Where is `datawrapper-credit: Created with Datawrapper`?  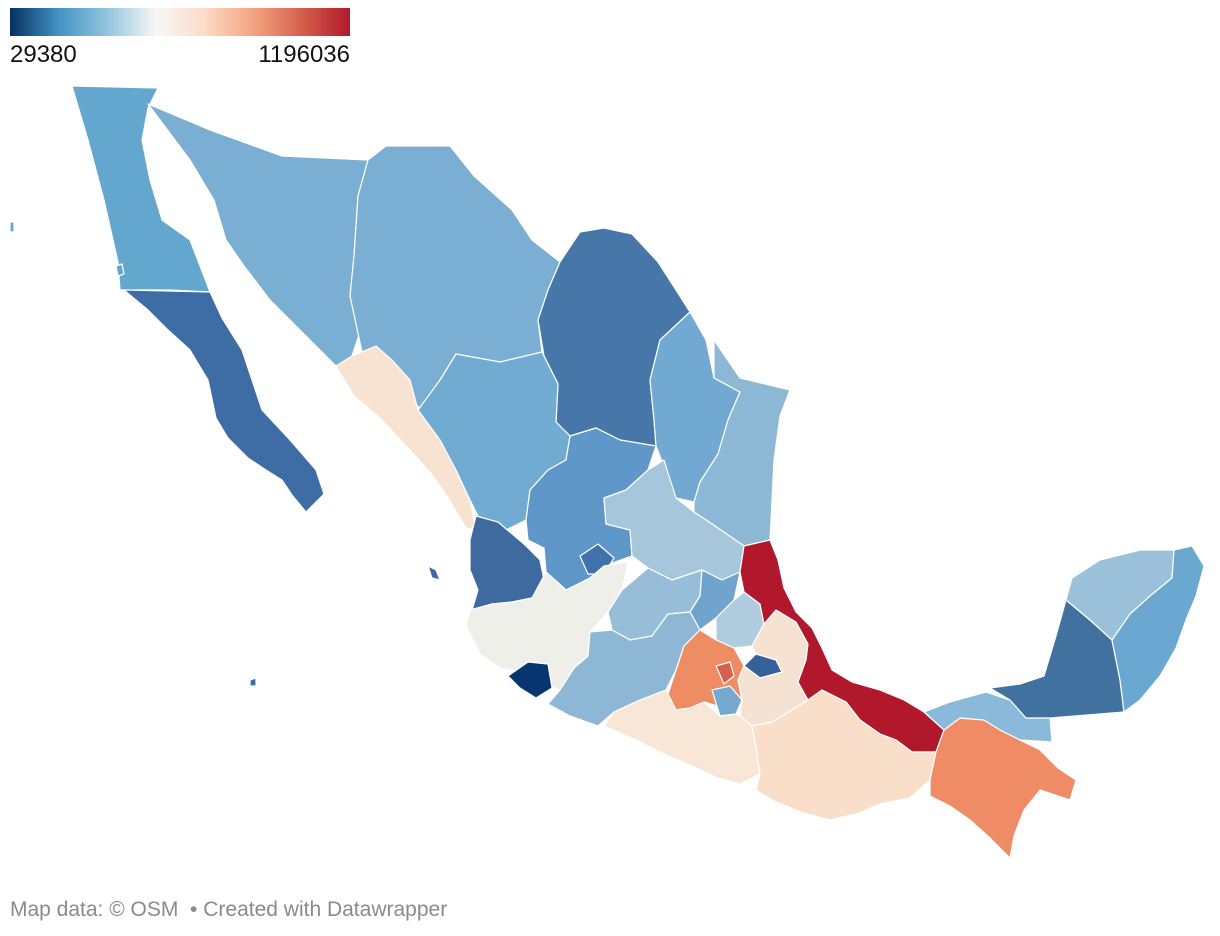
datawrapper-credit: Created with Datawrapper is located at coordinates (322, 909).